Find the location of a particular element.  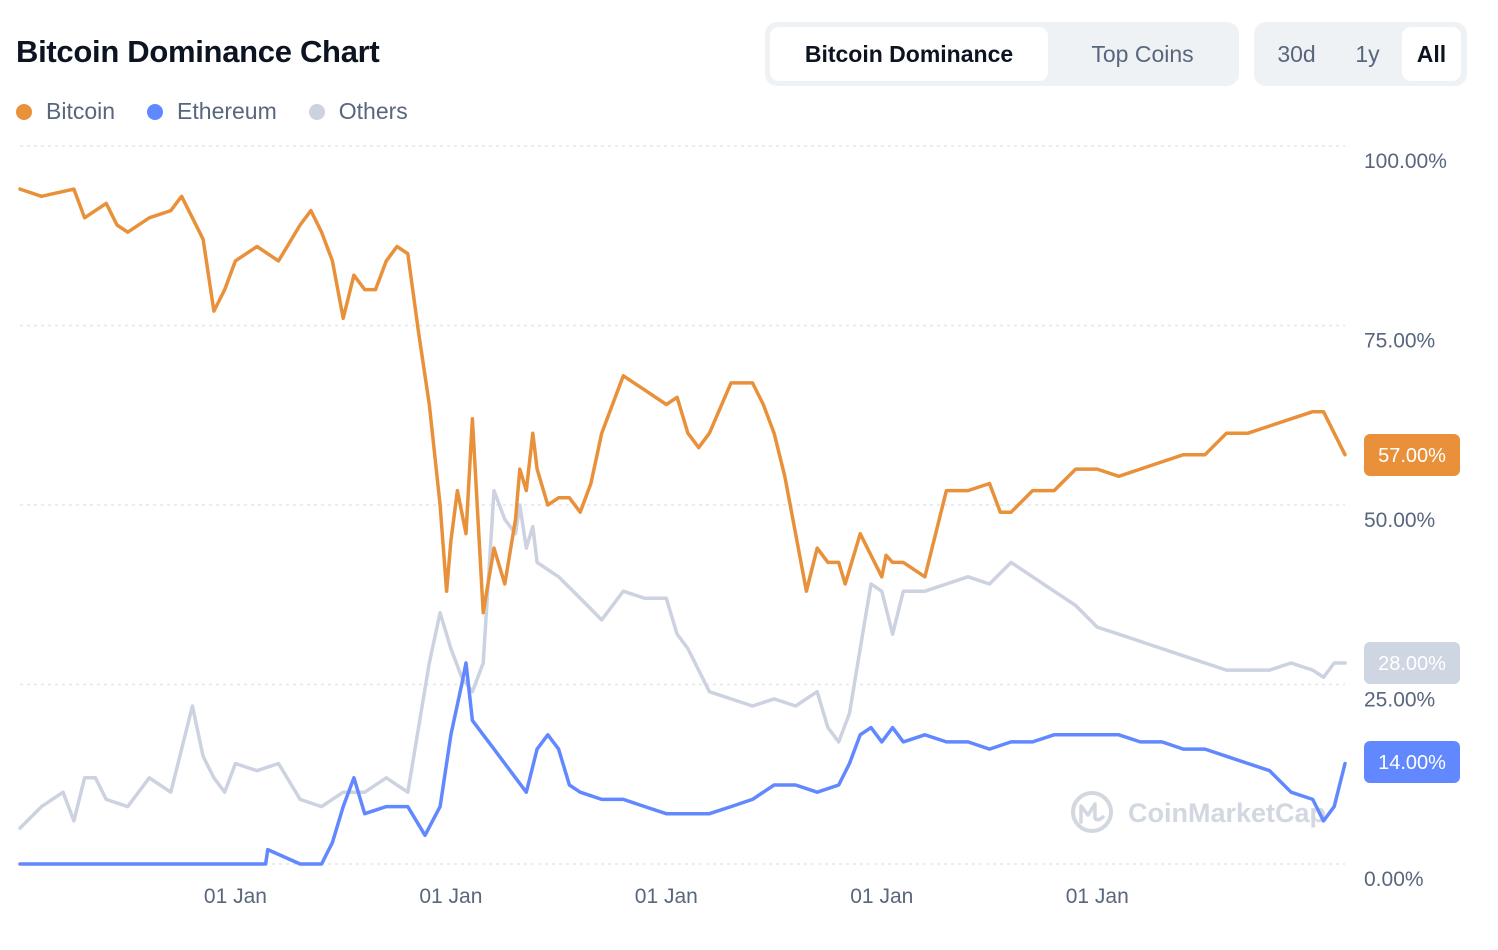

coinmarketcap-watermark: CoinMarketCap is located at coordinates (1198, 812).